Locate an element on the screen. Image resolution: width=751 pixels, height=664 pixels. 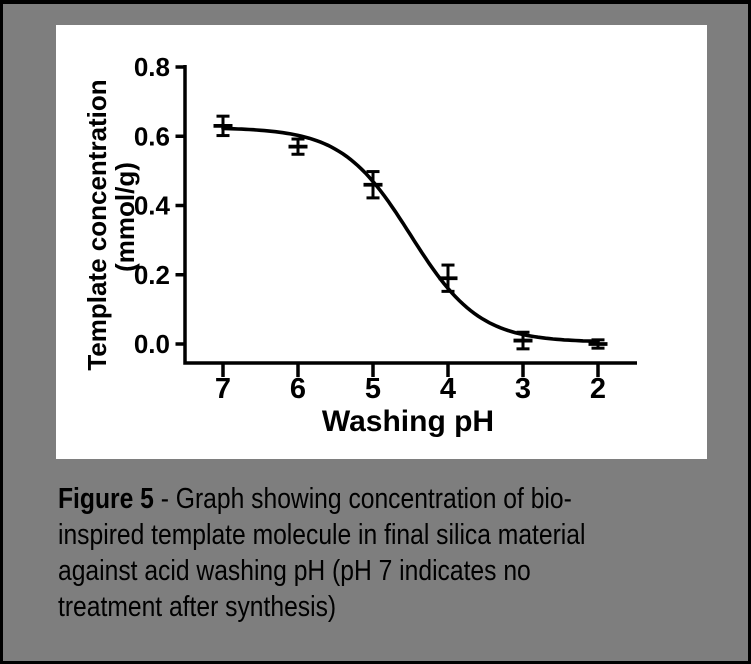
x-tick-label: 3 is located at coordinates (523, 389).